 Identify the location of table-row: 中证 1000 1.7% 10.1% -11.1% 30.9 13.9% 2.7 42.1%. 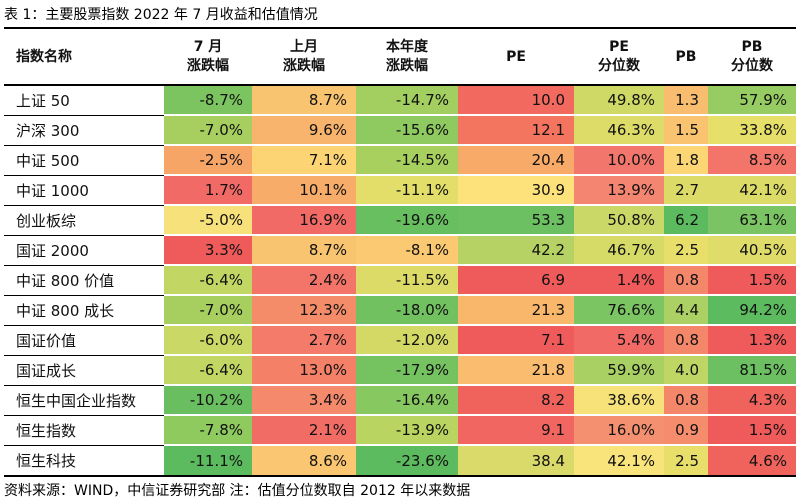
(400, 191).